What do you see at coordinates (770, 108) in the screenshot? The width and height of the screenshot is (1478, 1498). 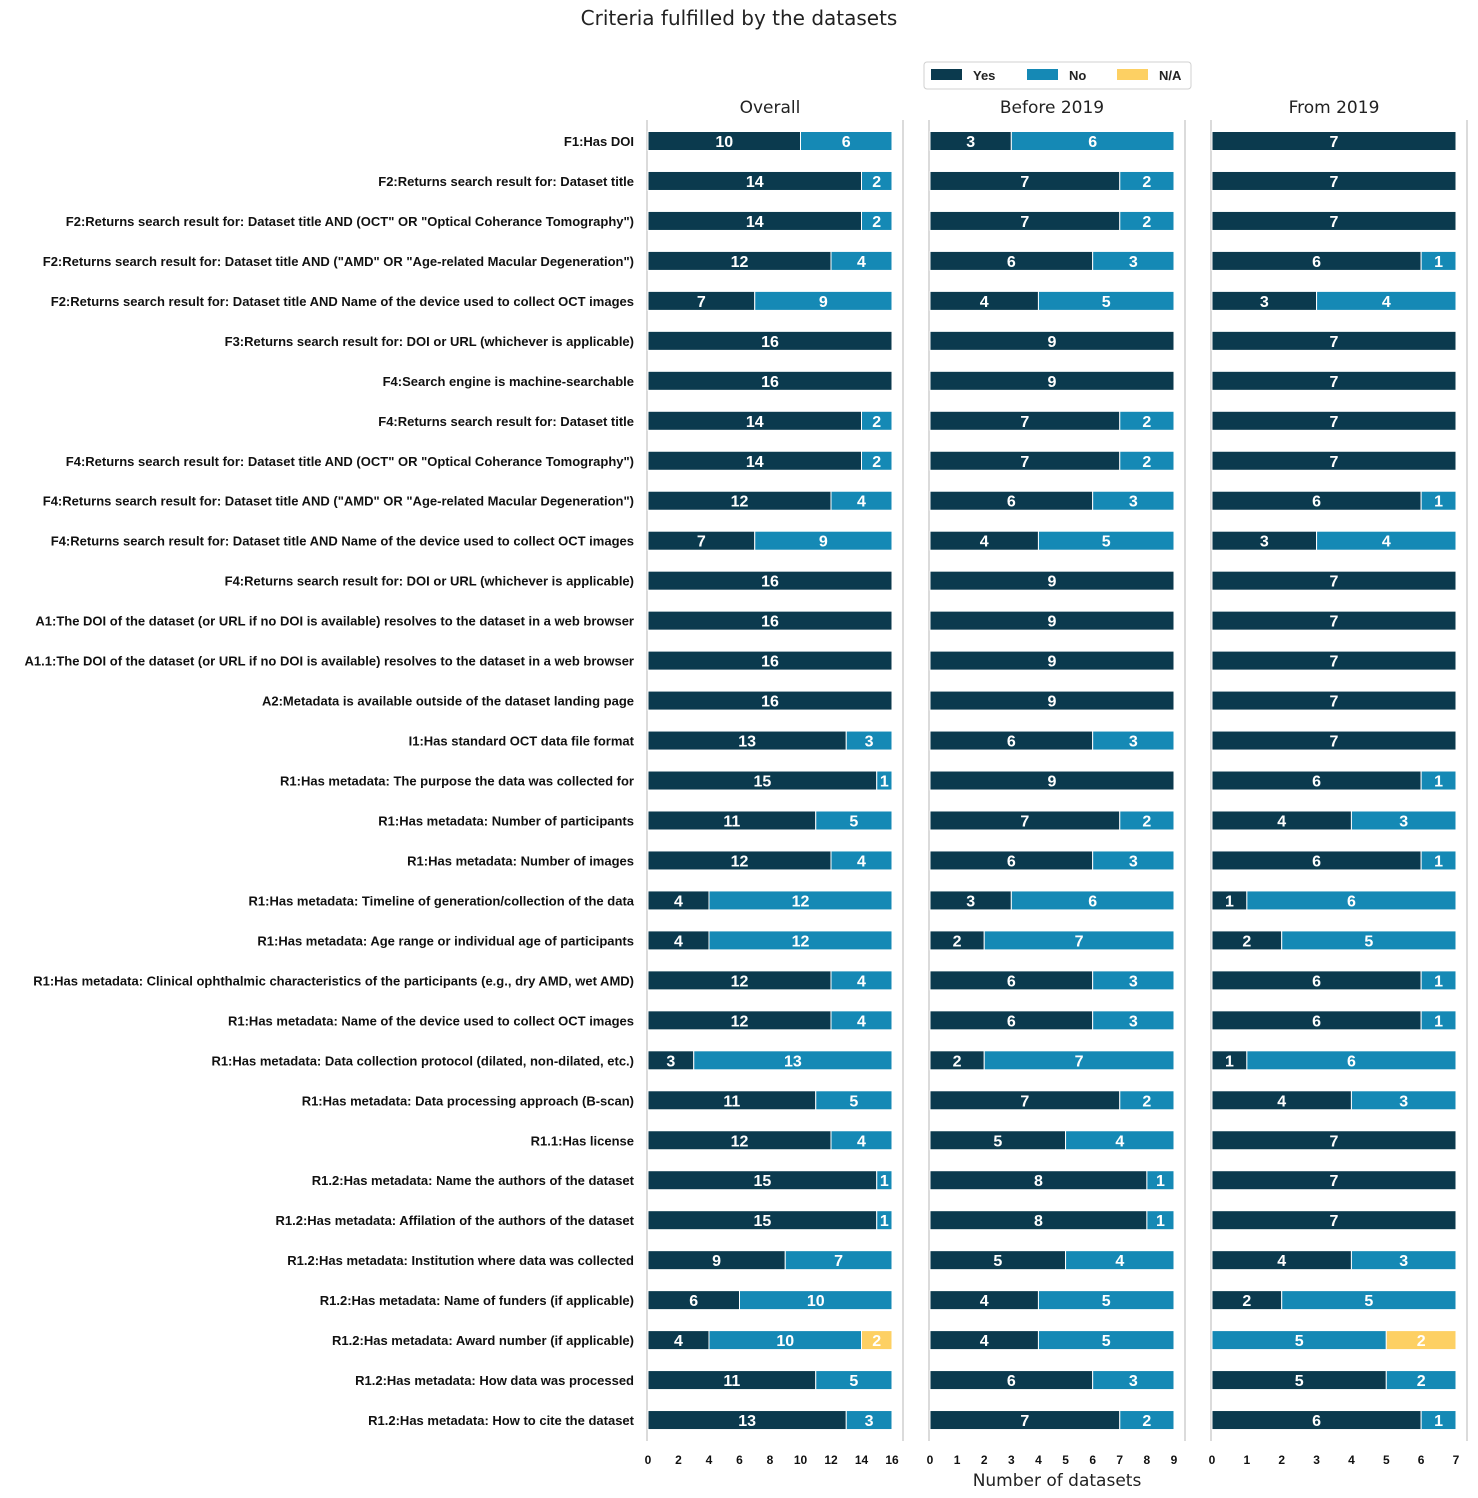 I see `panel-title: Overall` at bounding box center [770, 108].